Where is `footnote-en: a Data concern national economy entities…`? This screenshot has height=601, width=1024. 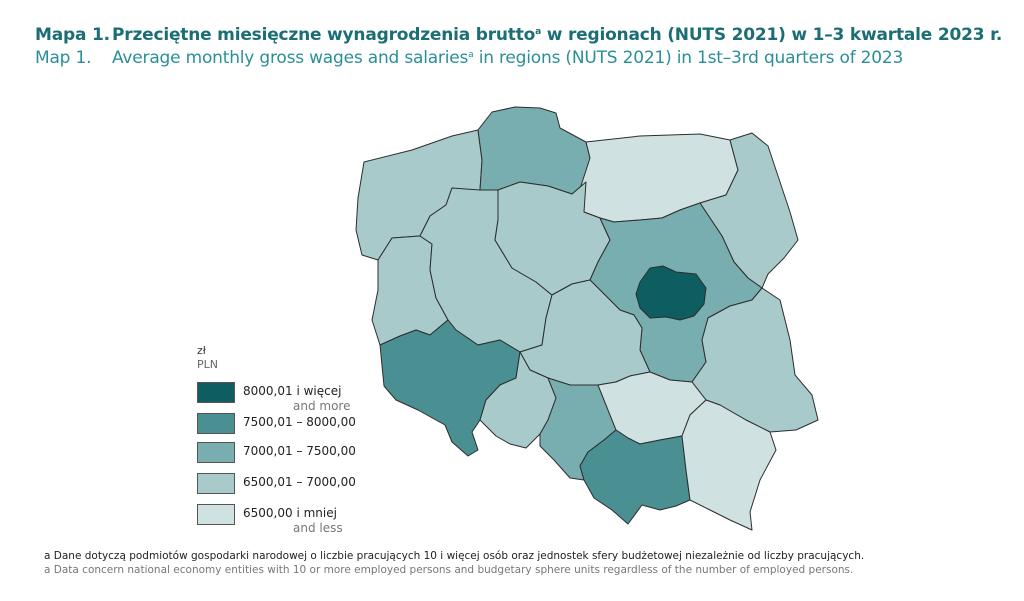
footnote-en: a Data concern national economy entities… is located at coordinates (449, 570).